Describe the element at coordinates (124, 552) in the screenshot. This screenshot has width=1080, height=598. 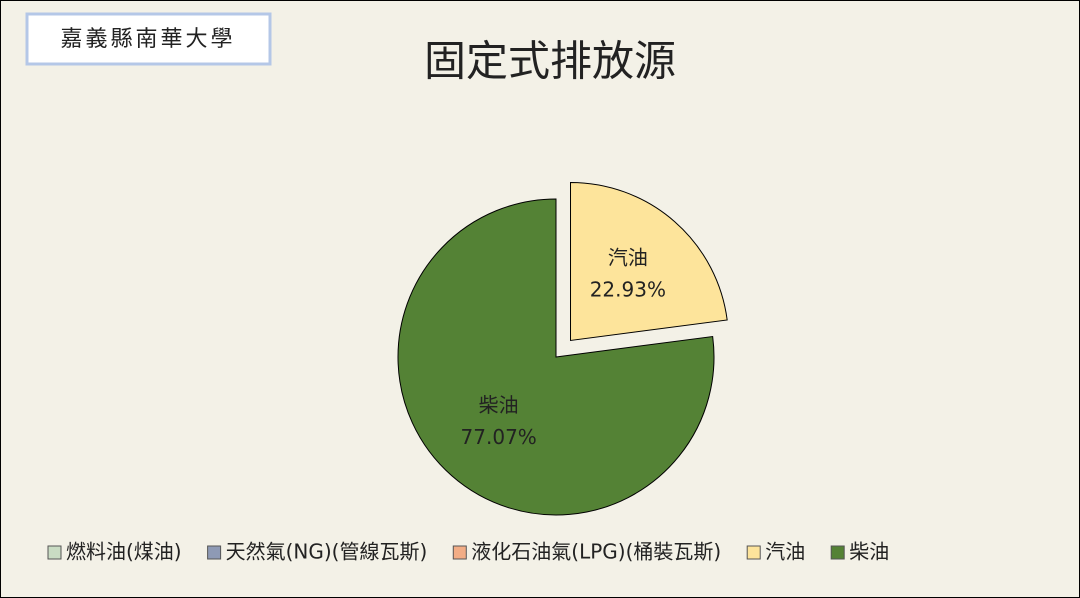
I see `legend-label: 燃料油(煤油)` at that location.